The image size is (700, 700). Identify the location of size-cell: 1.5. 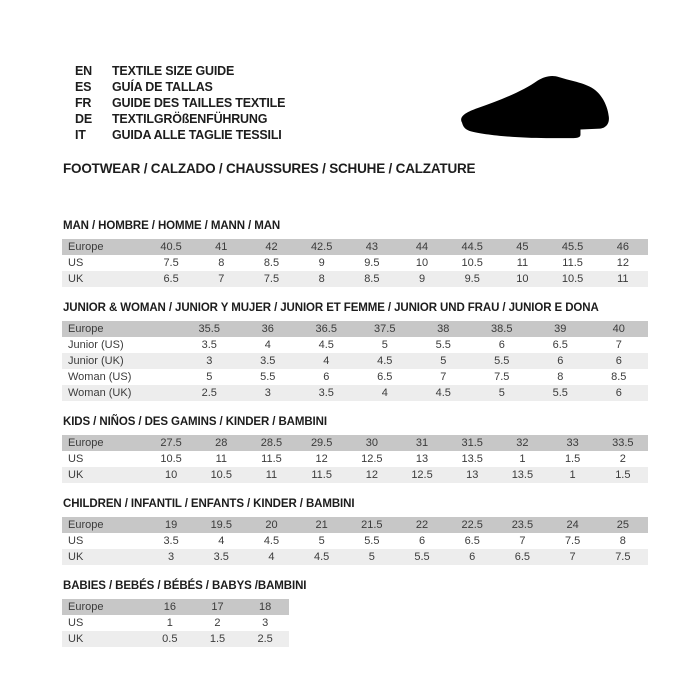
(623, 475).